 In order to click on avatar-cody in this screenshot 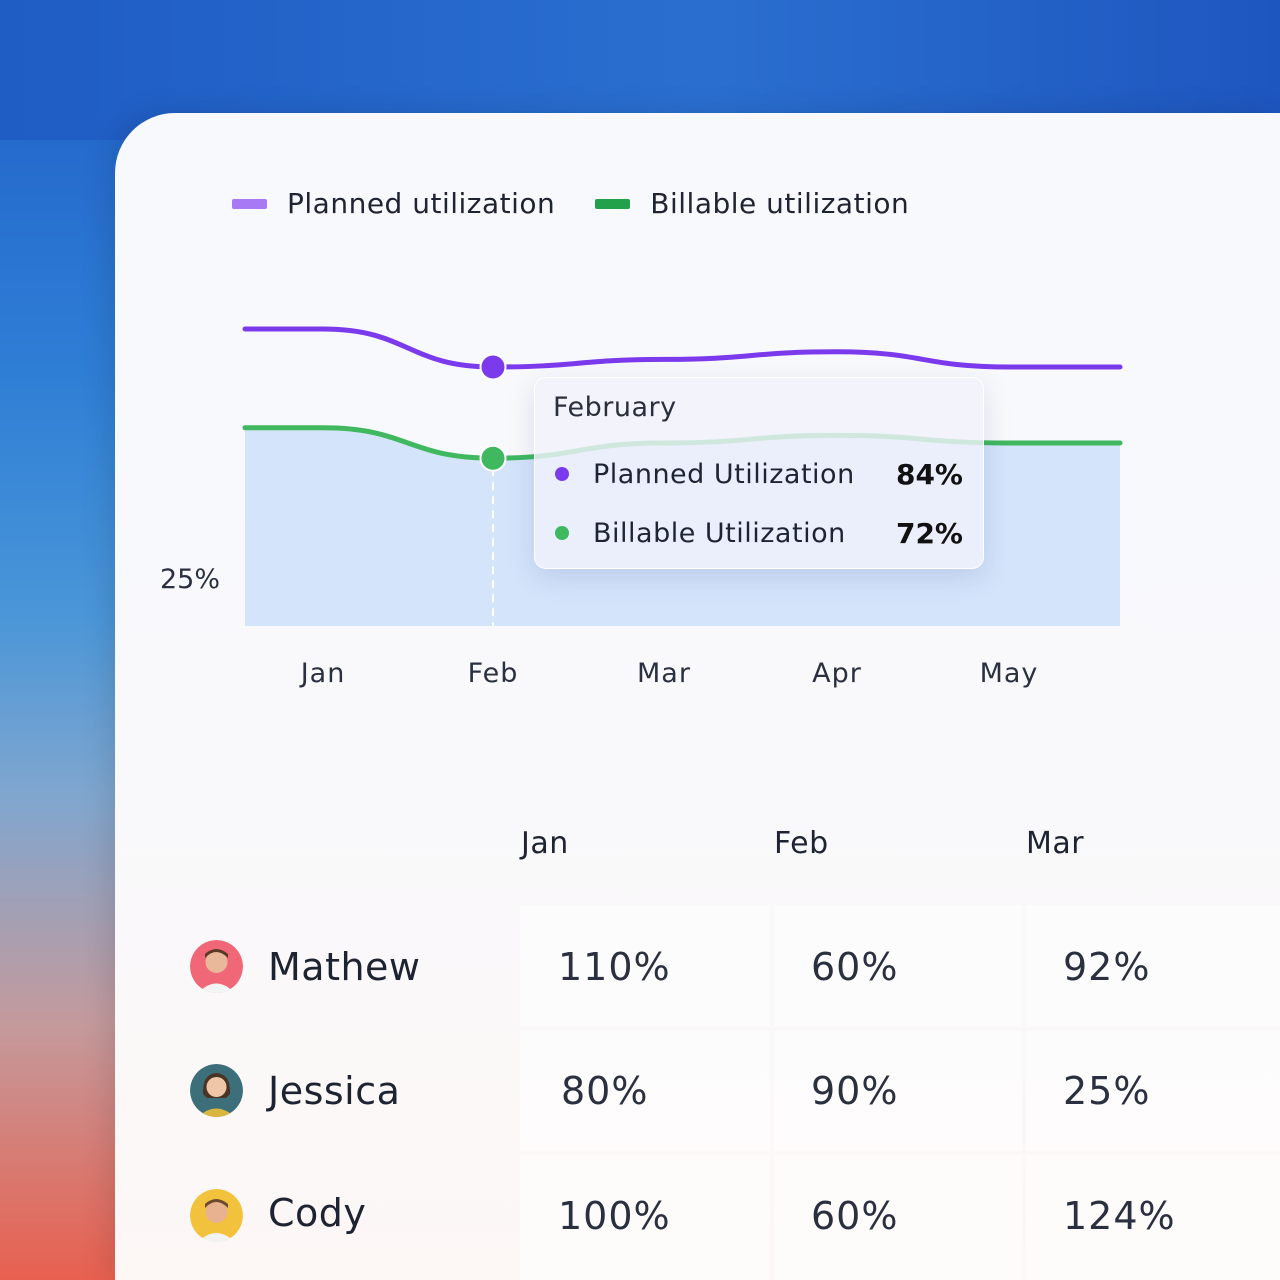, I will do `click(216, 1215)`.